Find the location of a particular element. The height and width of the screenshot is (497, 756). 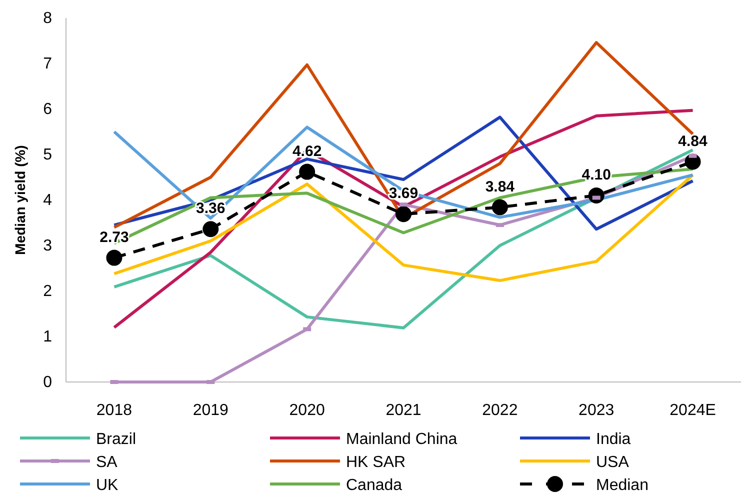

x-tick-label: 2018 is located at coordinates (114, 410).